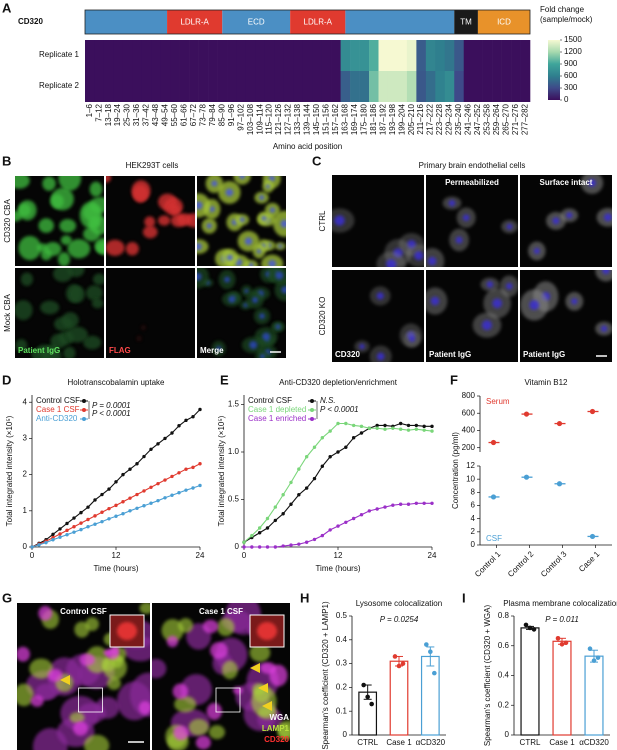 This screenshot has height=750, width=617. What do you see at coordinates (589, 561) in the screenshot?
I see `x-tick-label: Case 1` at bounding box center [589, 561].